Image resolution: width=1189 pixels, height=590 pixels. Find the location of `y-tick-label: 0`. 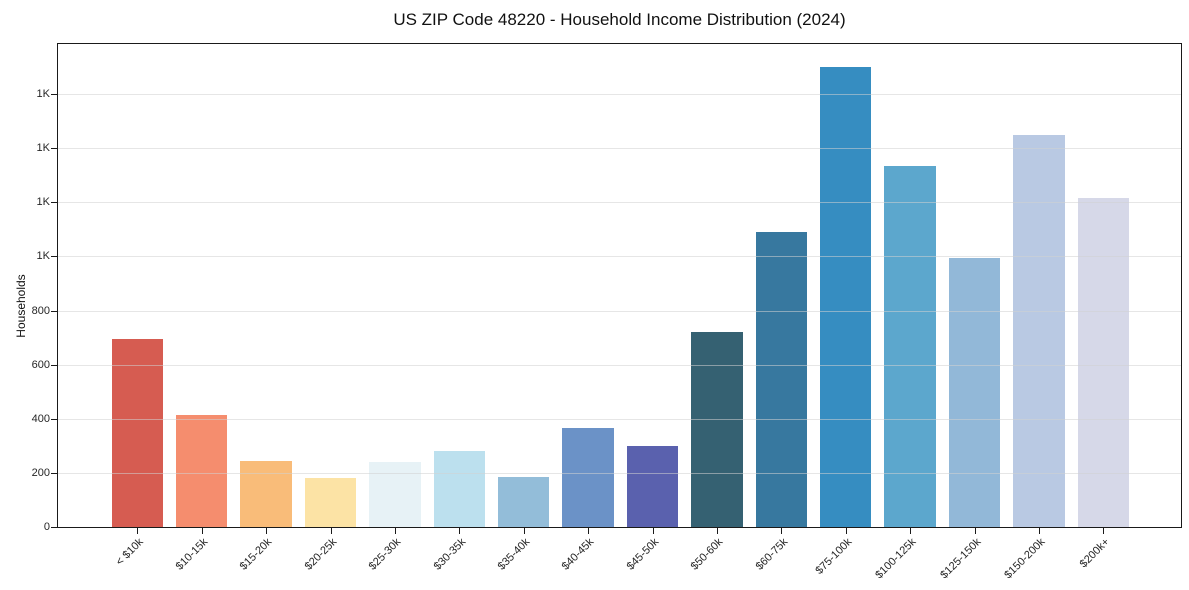

y-tick-label: 0 is located at coordinates (46, 527).